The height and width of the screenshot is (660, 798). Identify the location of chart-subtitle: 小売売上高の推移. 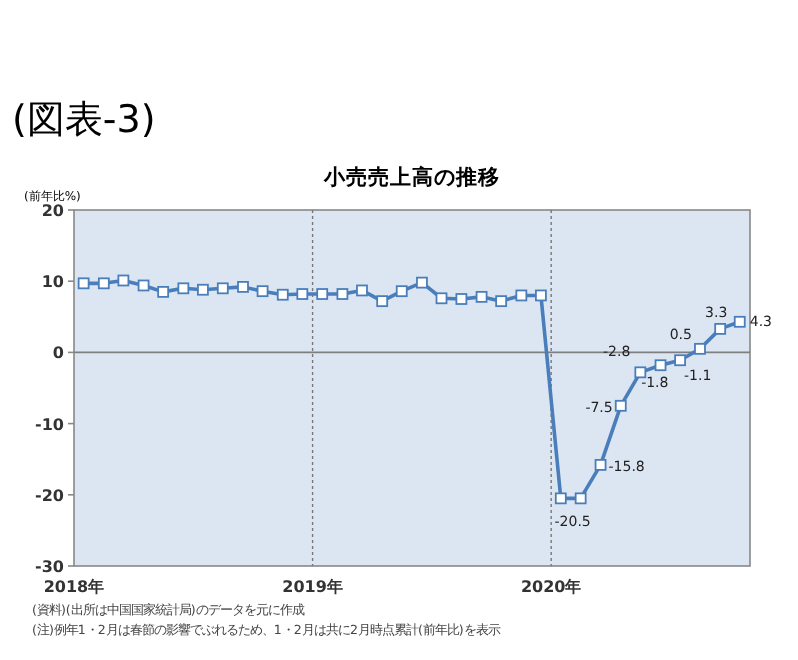
(411, 177).